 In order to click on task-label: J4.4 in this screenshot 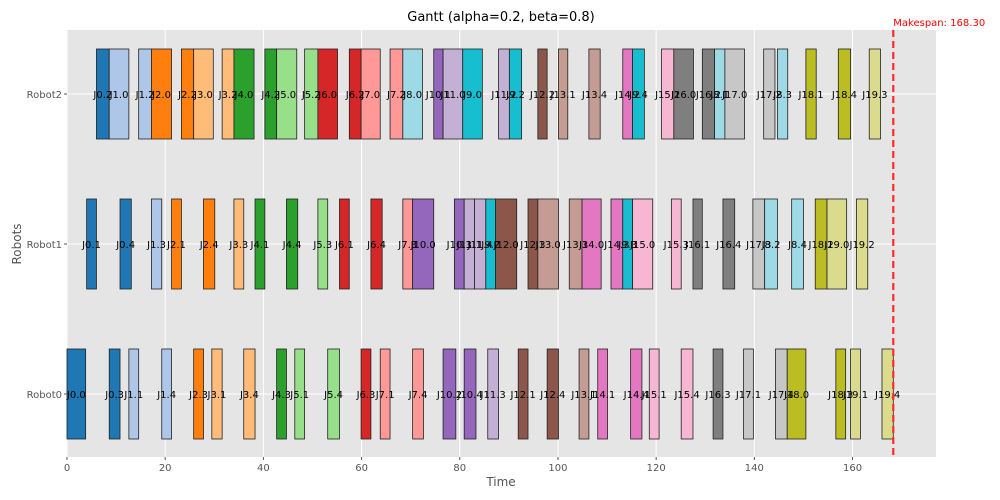, I will do `click(292, 245)`.